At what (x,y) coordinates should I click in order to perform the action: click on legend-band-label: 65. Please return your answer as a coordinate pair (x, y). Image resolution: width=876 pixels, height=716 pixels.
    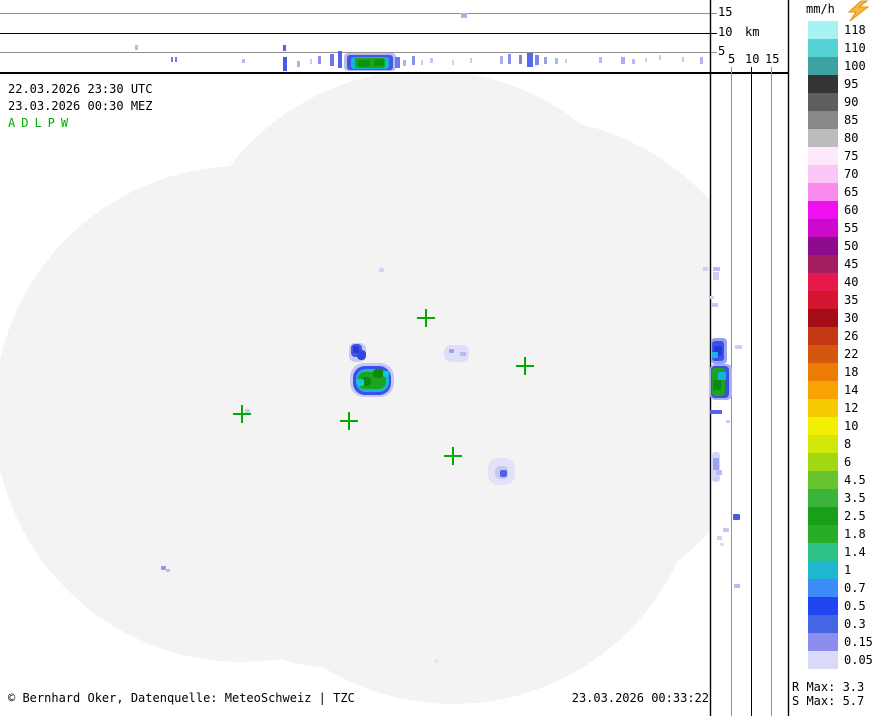
    Looking at the image, I should click on (851, 192).